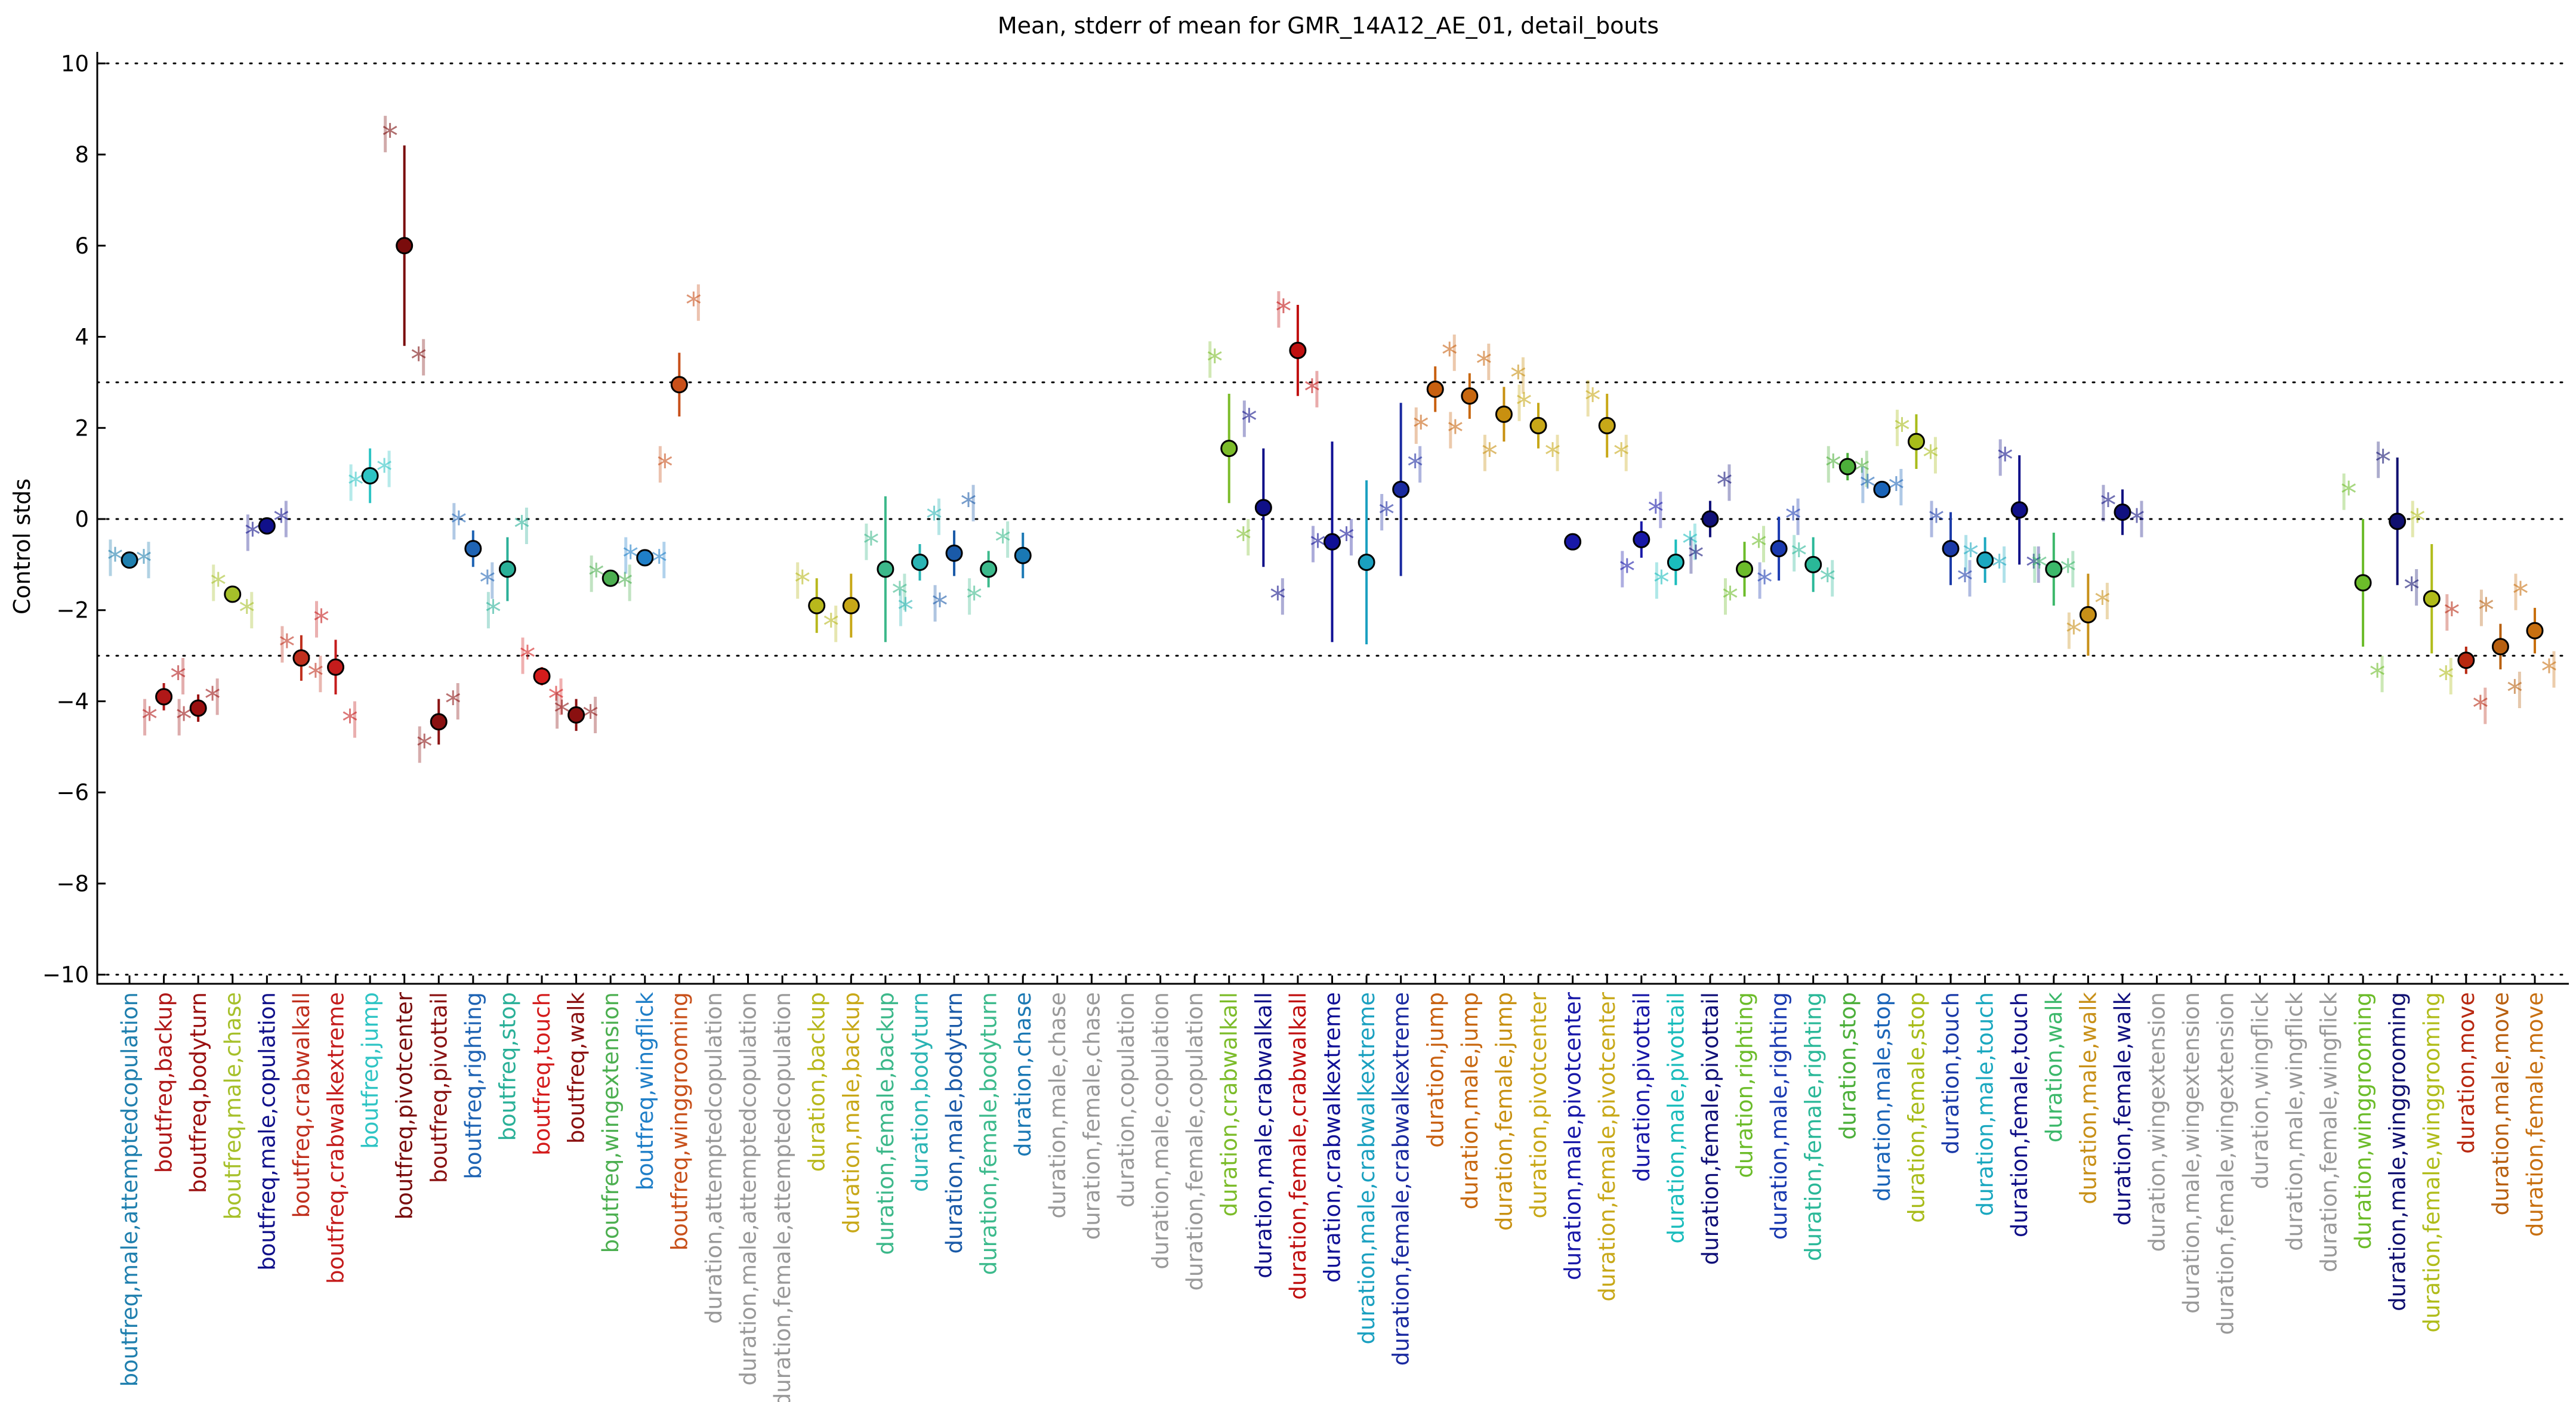 This screenshot has height=1402, width=2576. Describe the element at coordinates (1848, 1065) in the screenshot. I see `x-tick-label: duration,stop` at that location.